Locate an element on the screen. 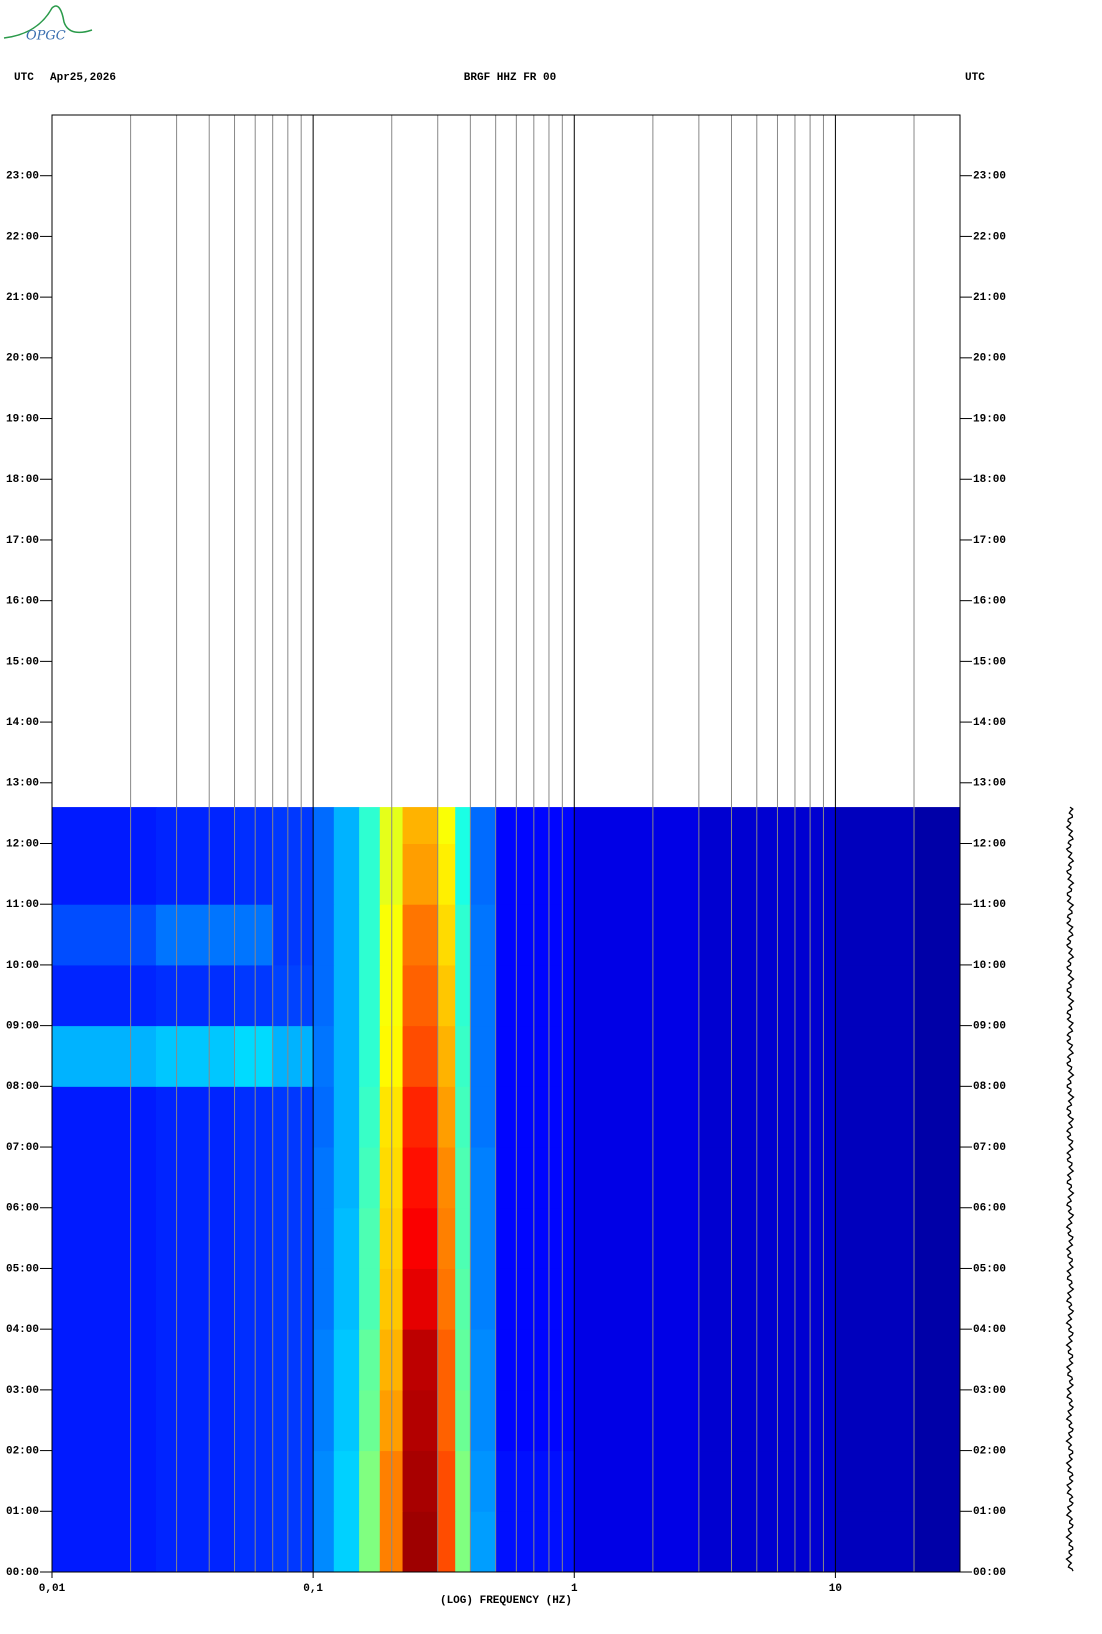 This screenshot has width=1102, height=1634. x-tick-label: 0,01 is located at coordinates (52, 1589).